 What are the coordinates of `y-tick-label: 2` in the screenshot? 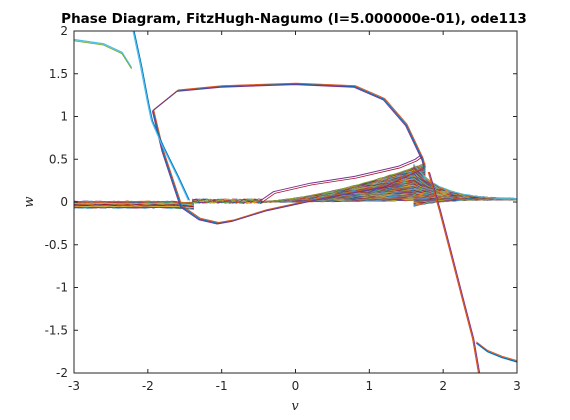 It's located at (64, 31).